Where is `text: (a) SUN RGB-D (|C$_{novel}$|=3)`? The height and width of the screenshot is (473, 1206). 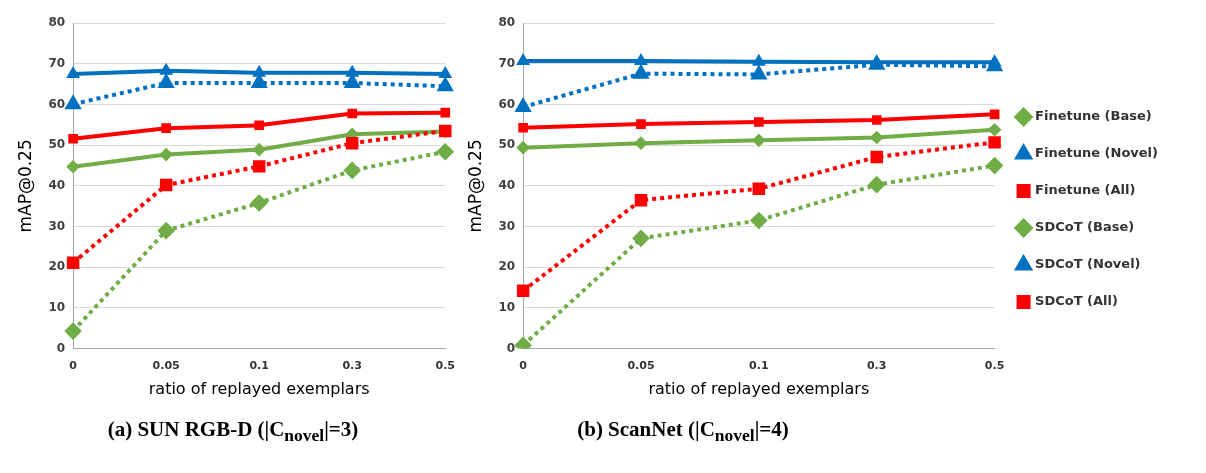
text: (a) SUN RGB-D (|C$_{novel}$|=3) is located at coordinates (233, 432).